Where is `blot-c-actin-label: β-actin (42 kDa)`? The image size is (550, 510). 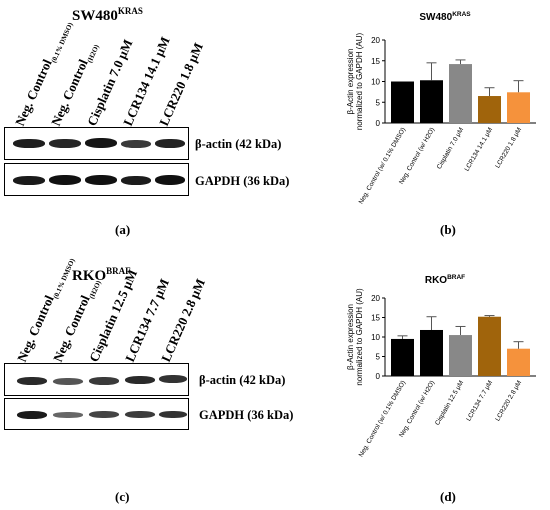
blot-c-actin-label: β-actin (42 kDa) is located at coordinates (242, 380).